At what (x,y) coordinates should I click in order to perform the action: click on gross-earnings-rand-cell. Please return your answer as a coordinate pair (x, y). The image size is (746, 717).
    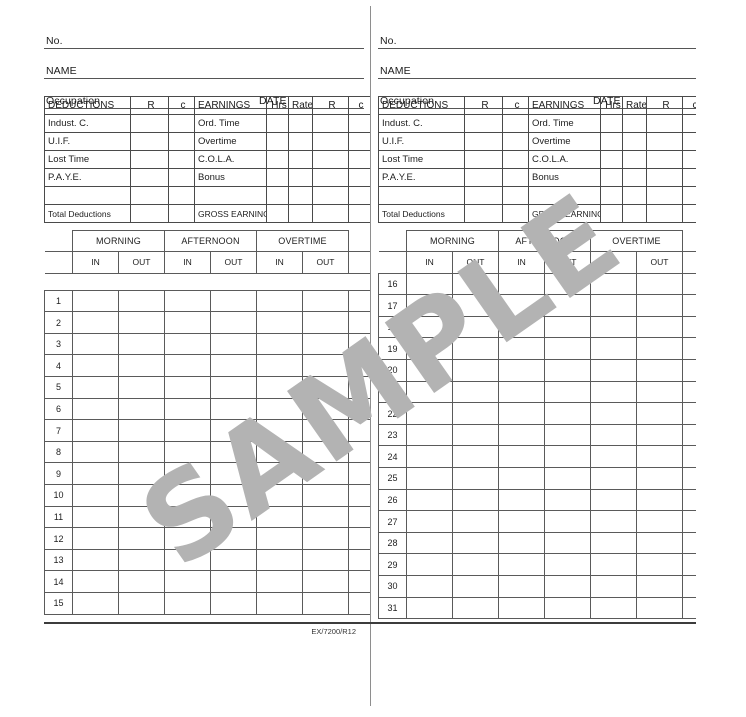
    Looking at the image, I should click on (330, 213).